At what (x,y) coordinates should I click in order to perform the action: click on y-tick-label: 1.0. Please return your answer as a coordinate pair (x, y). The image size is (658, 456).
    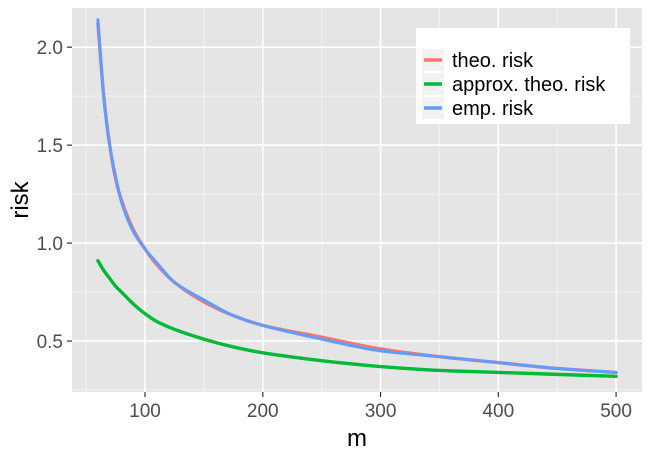
    Looking at the image, I should click on (50, 244).